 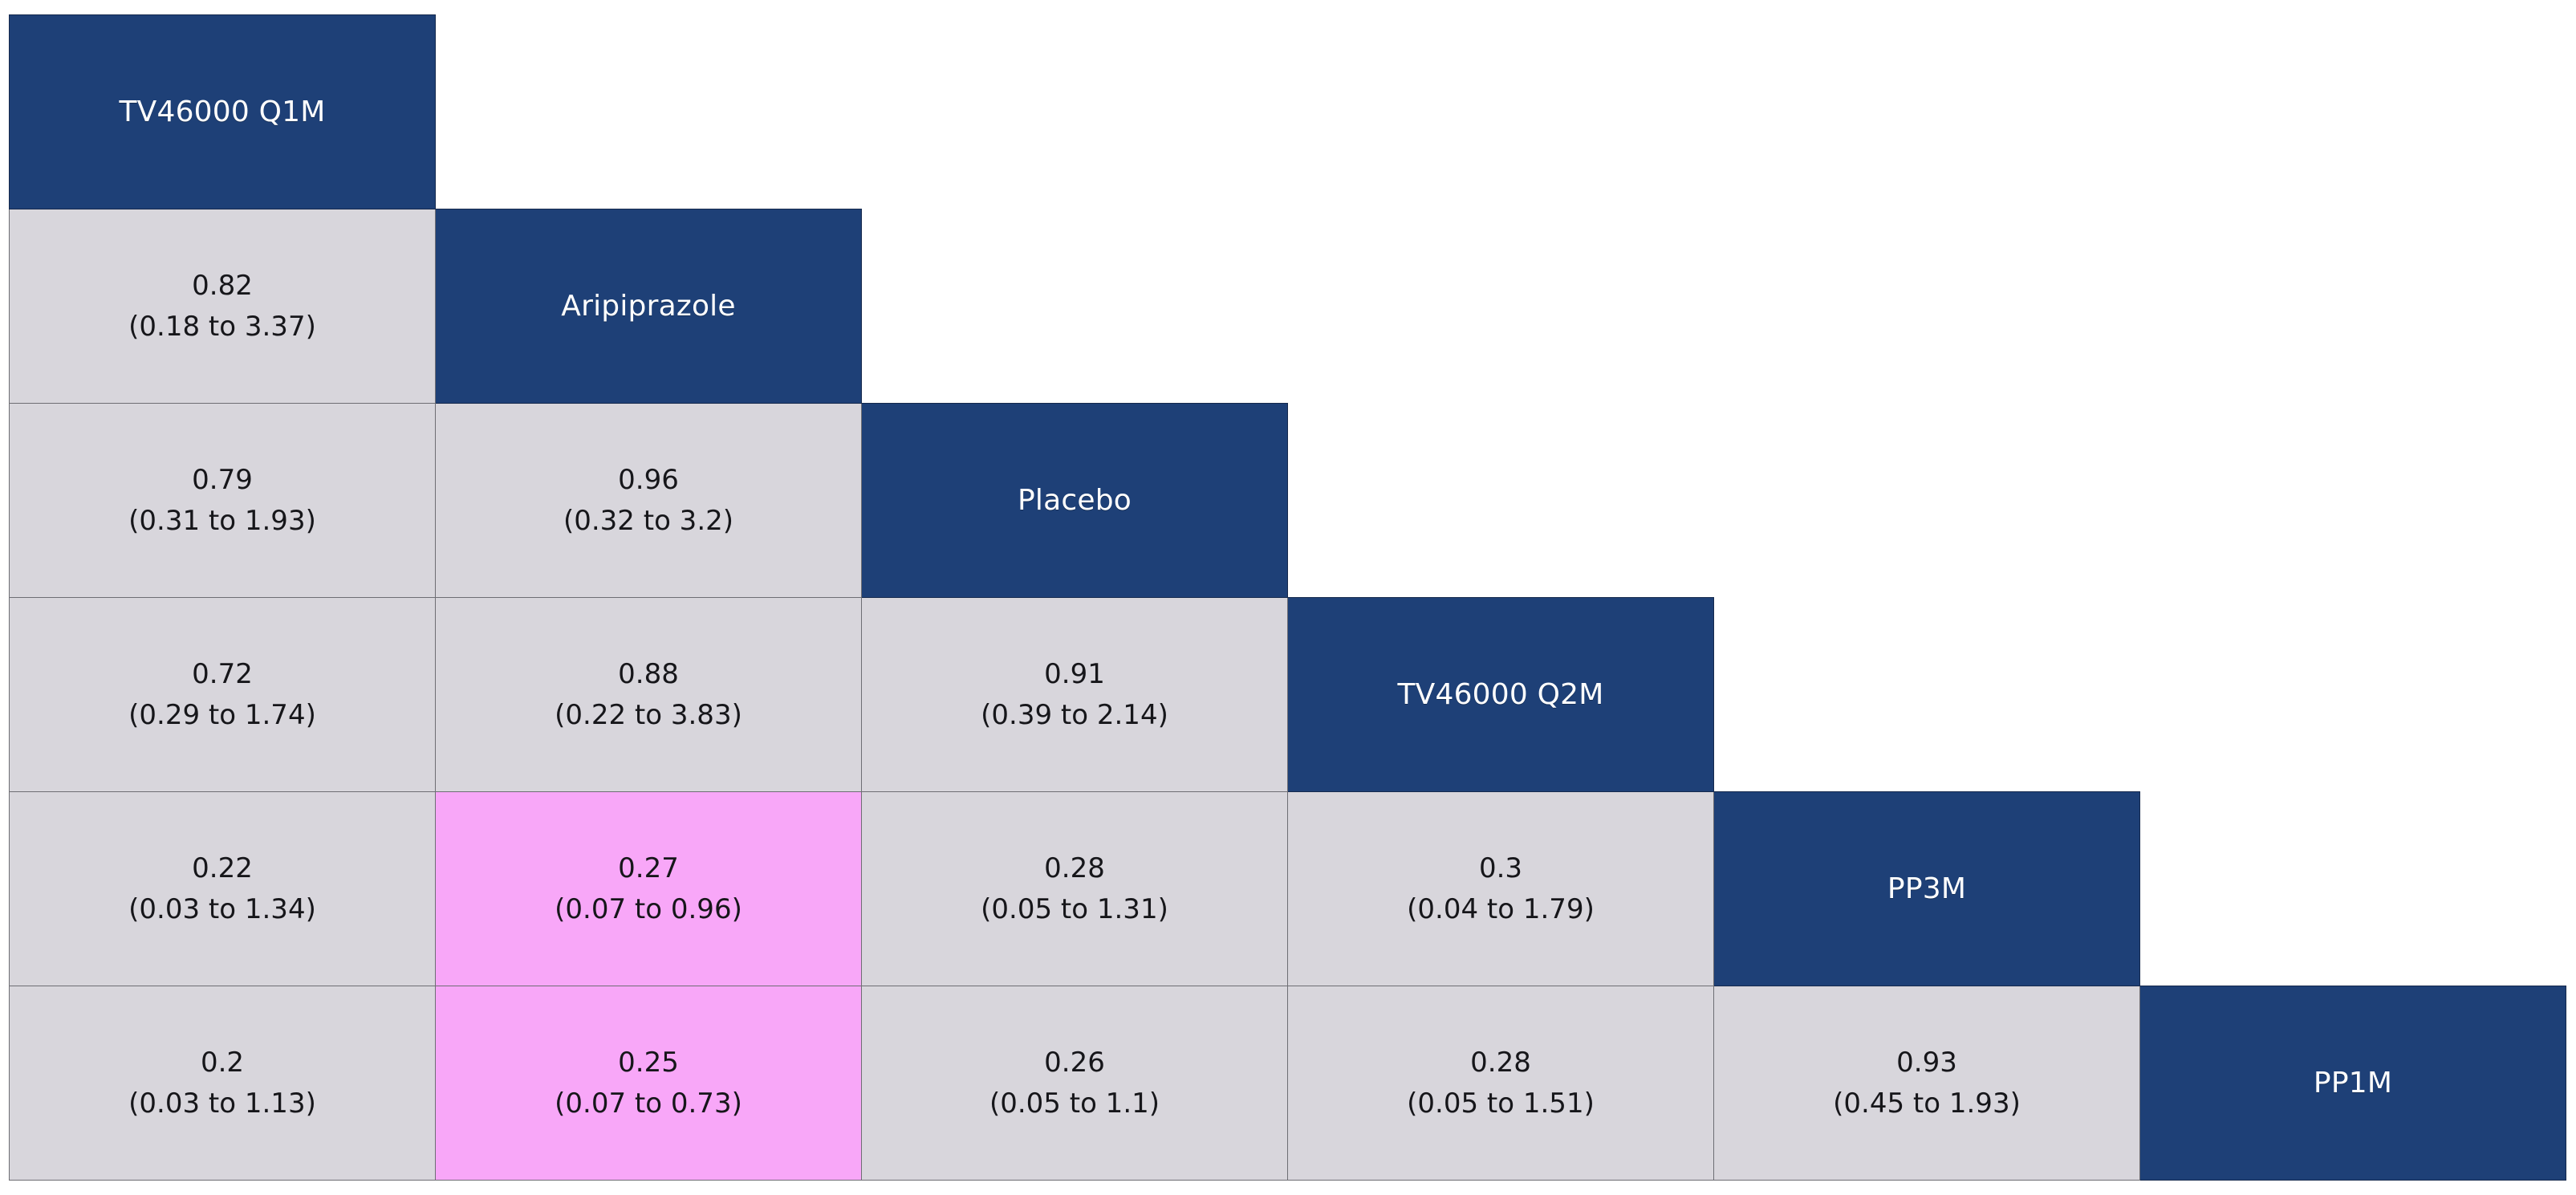 I want to click on estimate-cell-significant: 0.27 (0.07 to 0.96), so click(x=648, y=888).